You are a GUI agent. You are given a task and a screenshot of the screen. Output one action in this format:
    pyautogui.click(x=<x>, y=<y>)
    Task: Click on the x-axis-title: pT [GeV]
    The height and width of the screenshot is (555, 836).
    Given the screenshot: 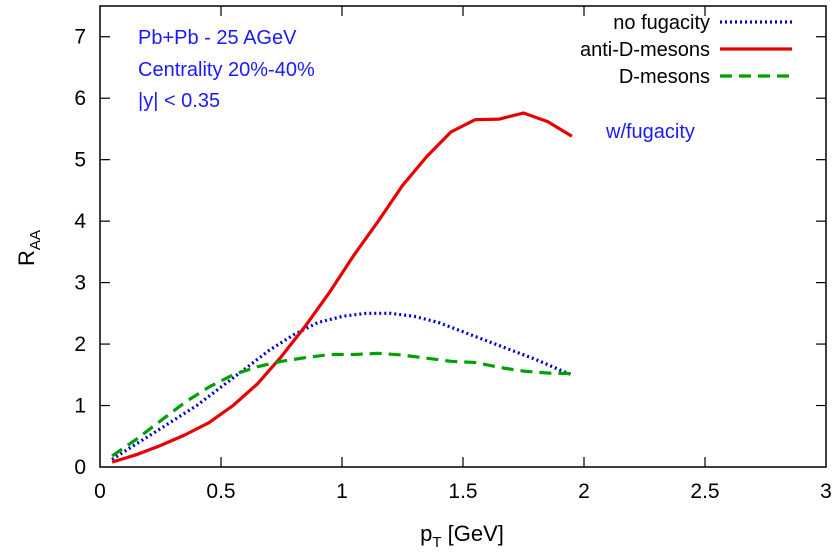 What is the action you would take?
    pyautogui.click(x=462, y=536)
    